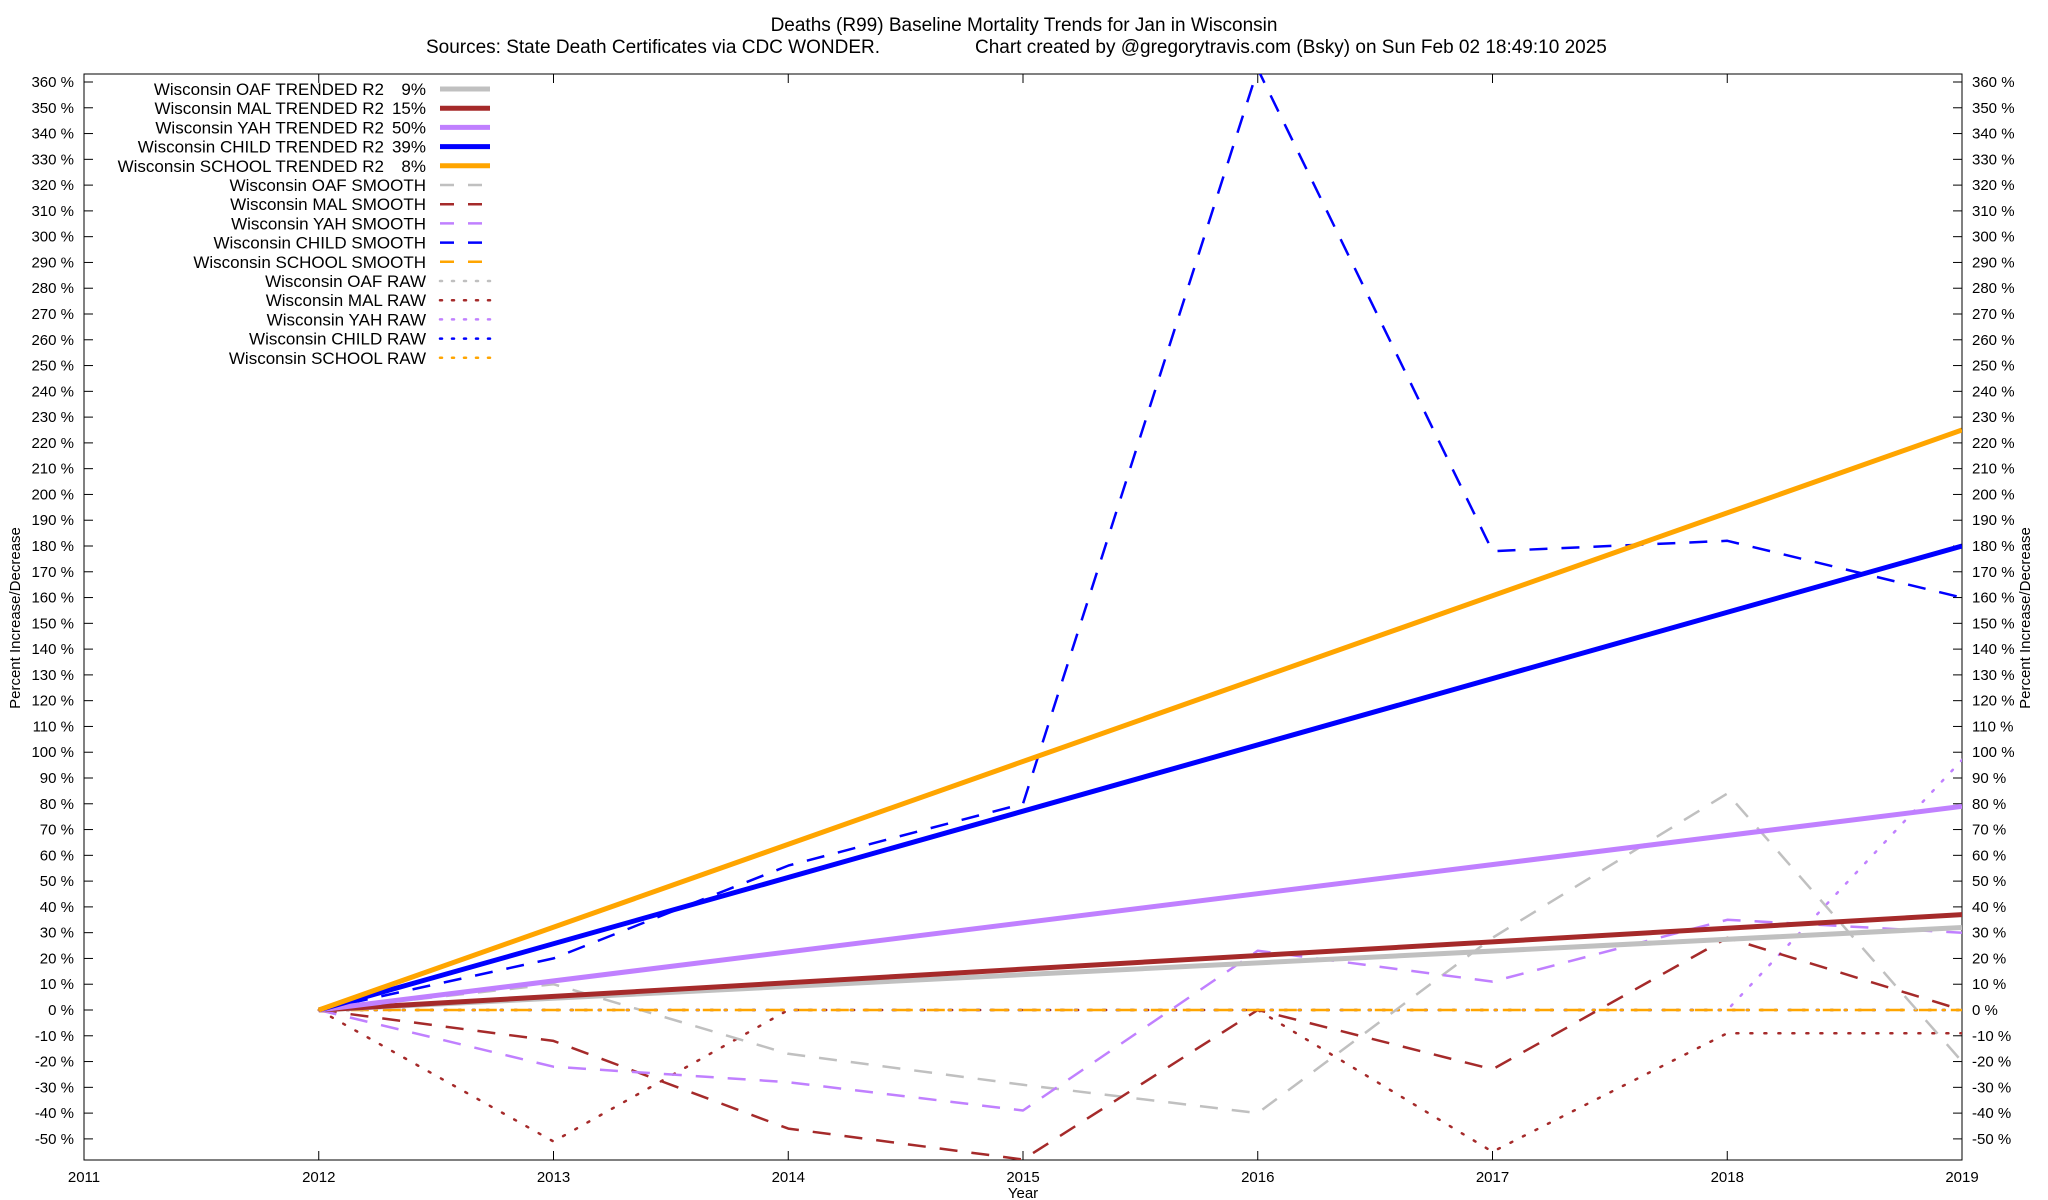 This screenshot has height=1200, width=2048. Describe the element at coordinates (1140, 962) in the screenshot. I see `series-line-wisconsin-mal-trended-r2` at that location.